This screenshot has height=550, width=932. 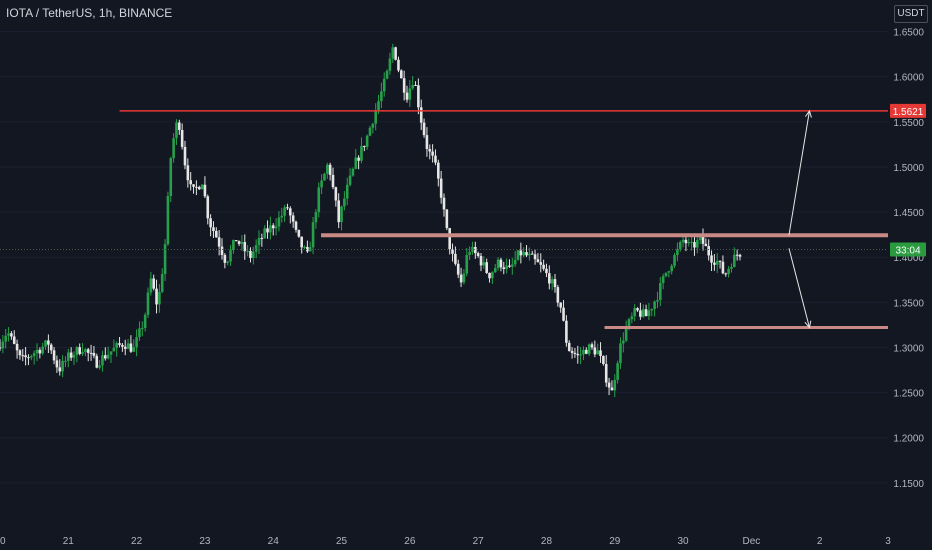 I want to click on currency-button: USDT, so click(x=911, y=14).